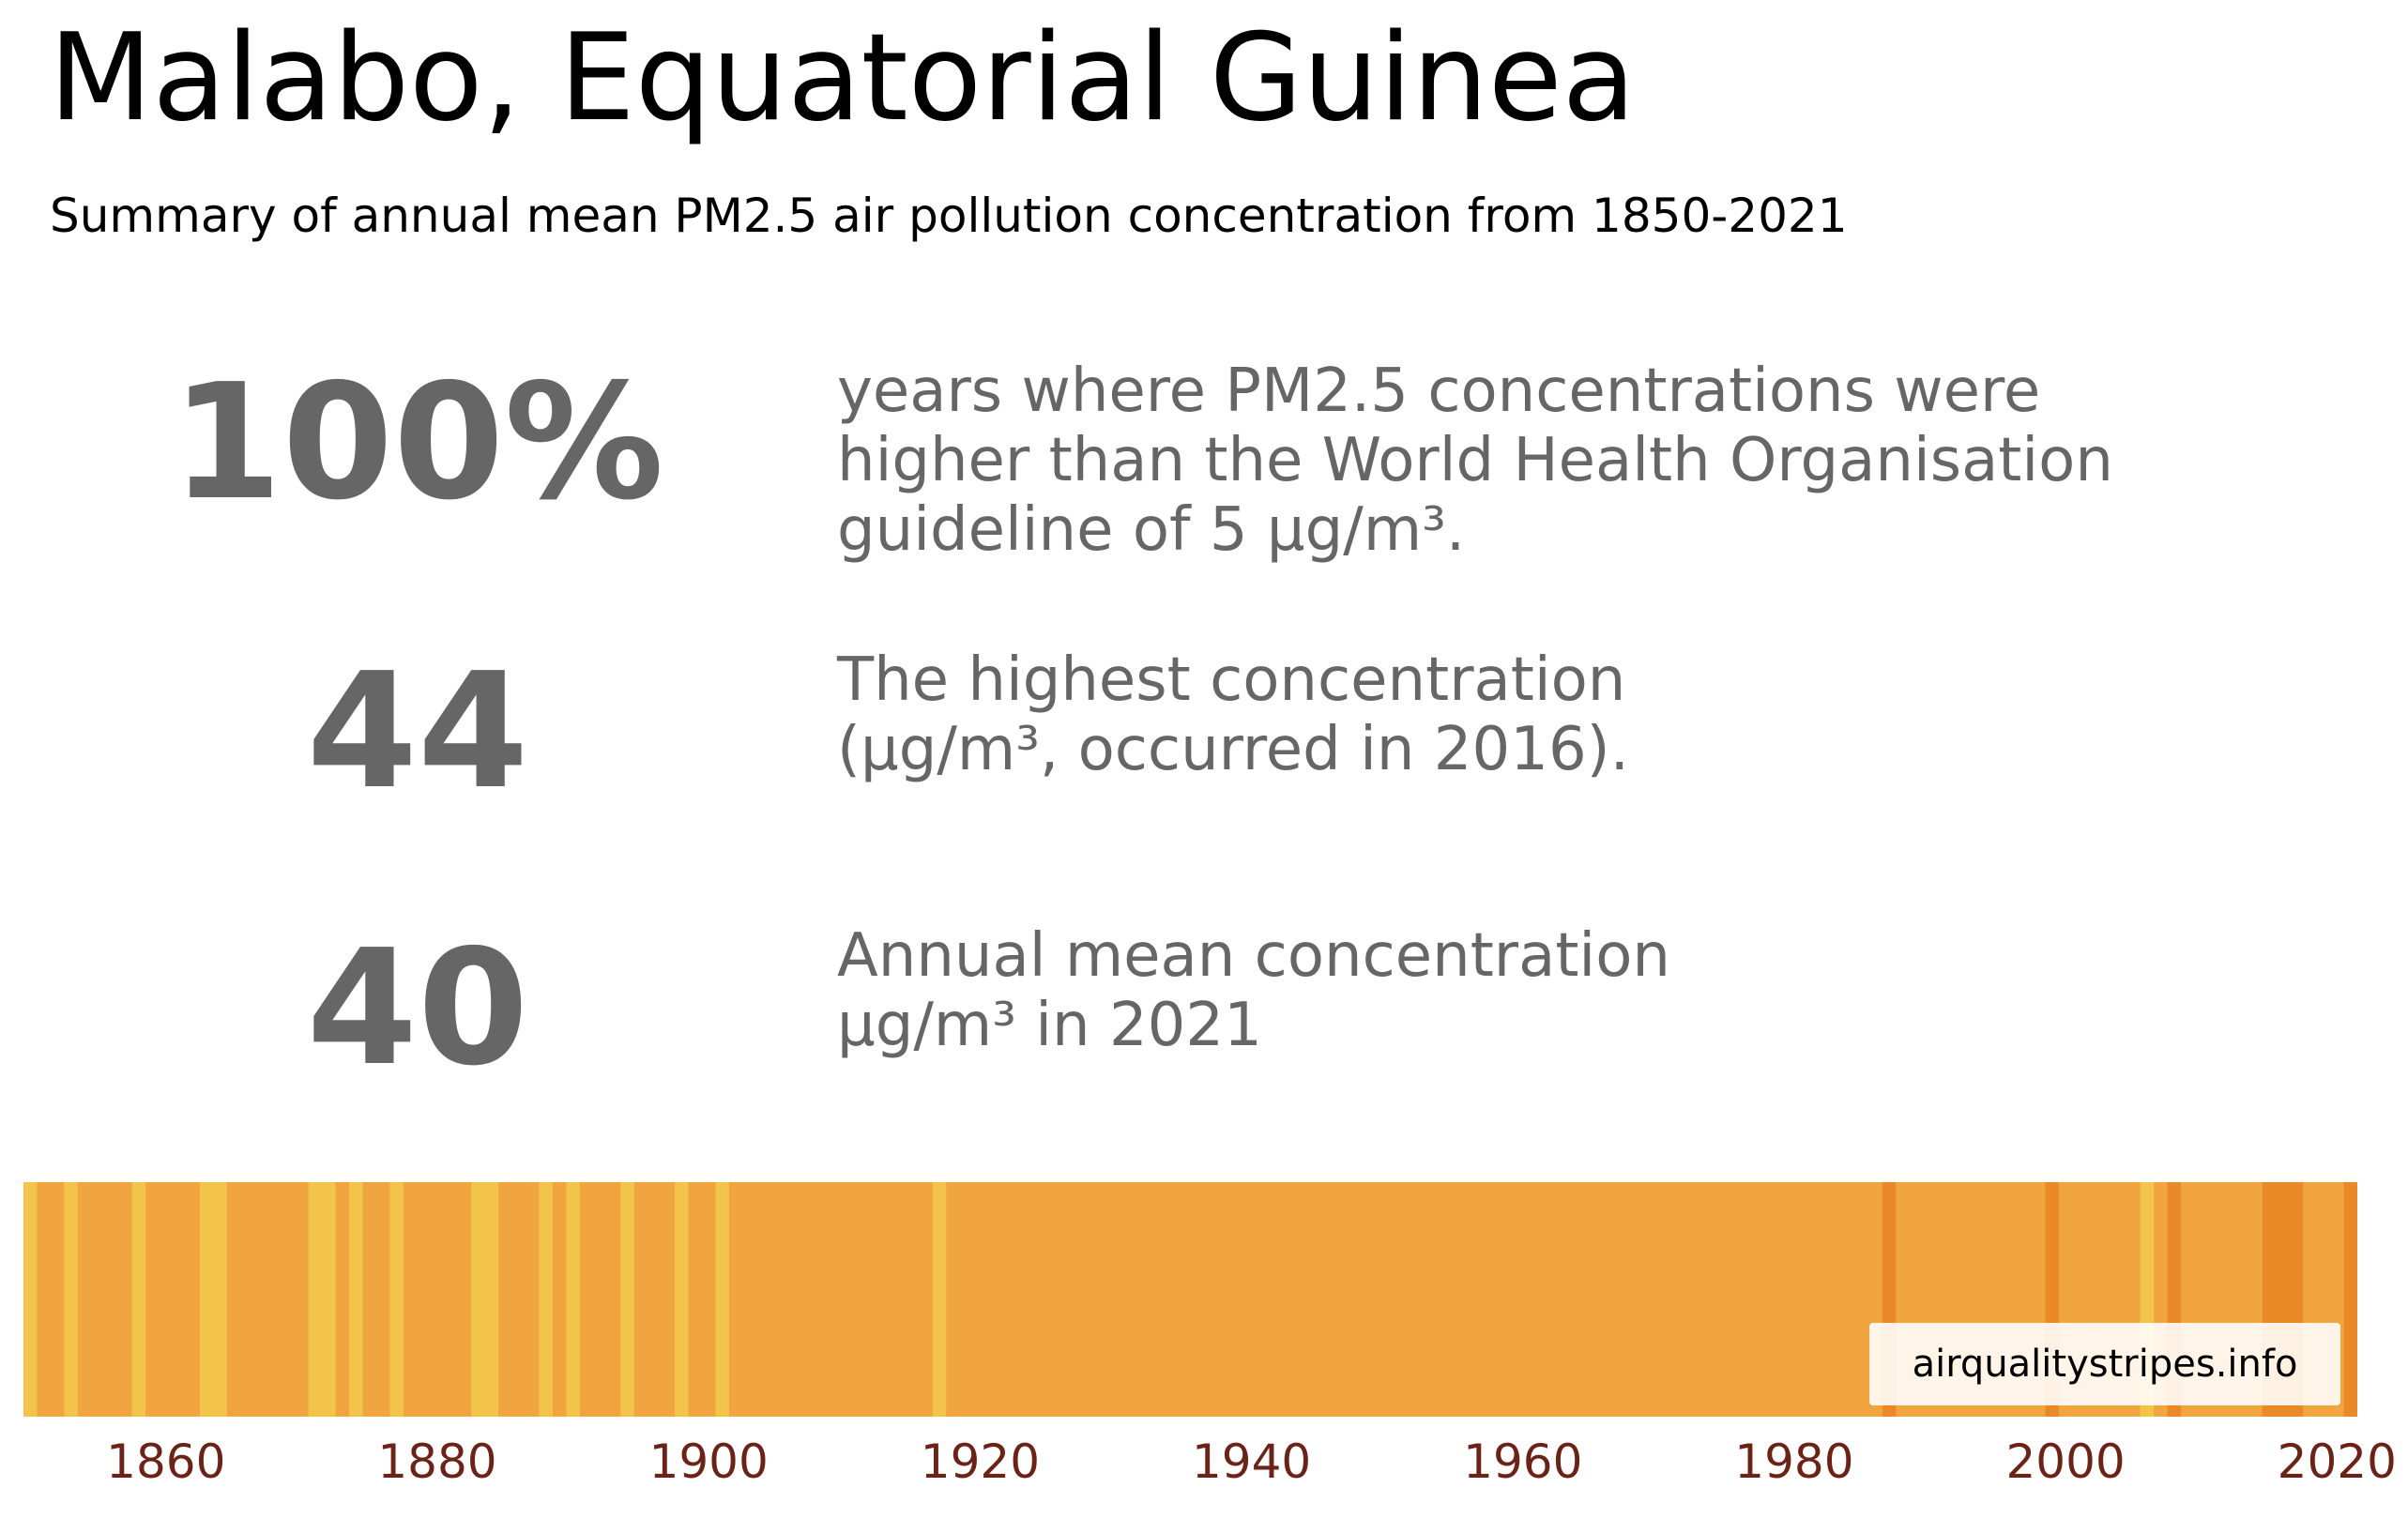  What do you see at coordinates (722, 1299) in the screenshot?
I see `stripe-1901` at bounding box center [722, 1299].